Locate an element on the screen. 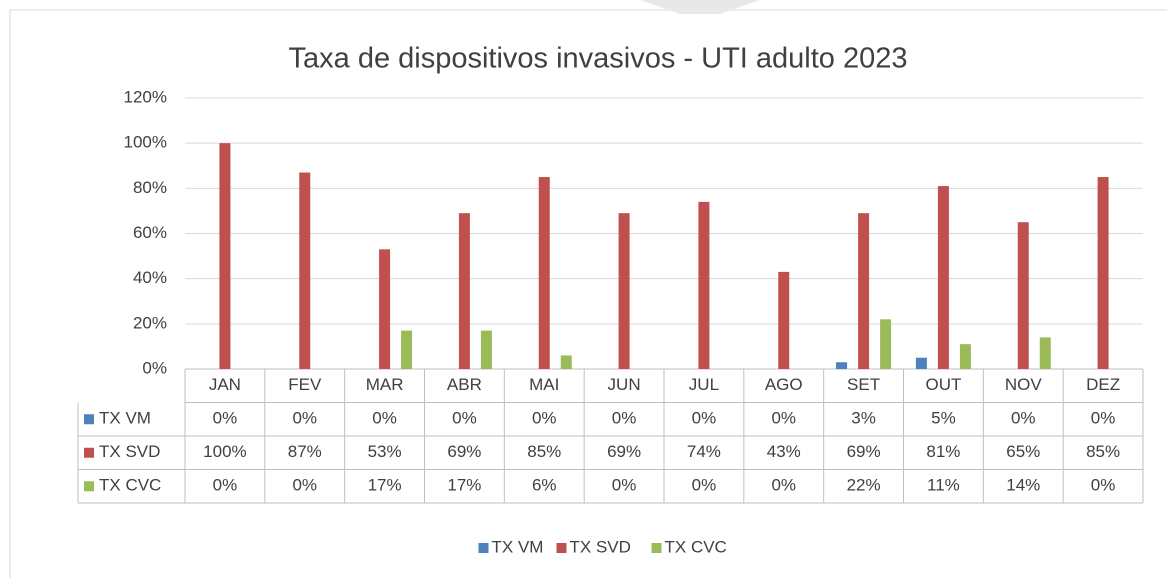 The width and height of the screenshot is (1167, 578). y-tick-label: 20% is located at coordinates (150, 322).